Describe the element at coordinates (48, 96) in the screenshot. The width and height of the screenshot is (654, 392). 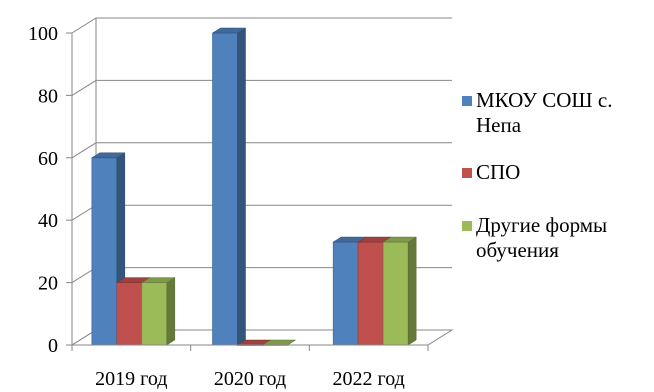
I see `y-tick-label: 80` at that location.